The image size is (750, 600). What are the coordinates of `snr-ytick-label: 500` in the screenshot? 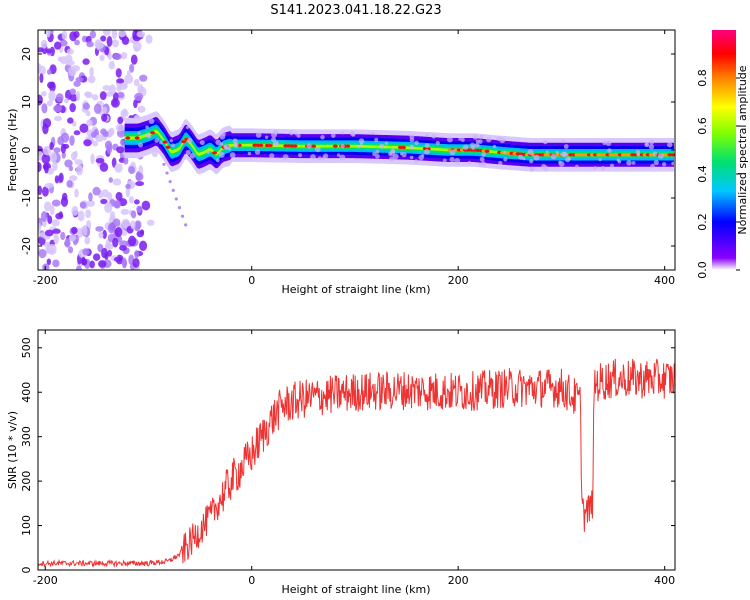 It's located at (26, 347).